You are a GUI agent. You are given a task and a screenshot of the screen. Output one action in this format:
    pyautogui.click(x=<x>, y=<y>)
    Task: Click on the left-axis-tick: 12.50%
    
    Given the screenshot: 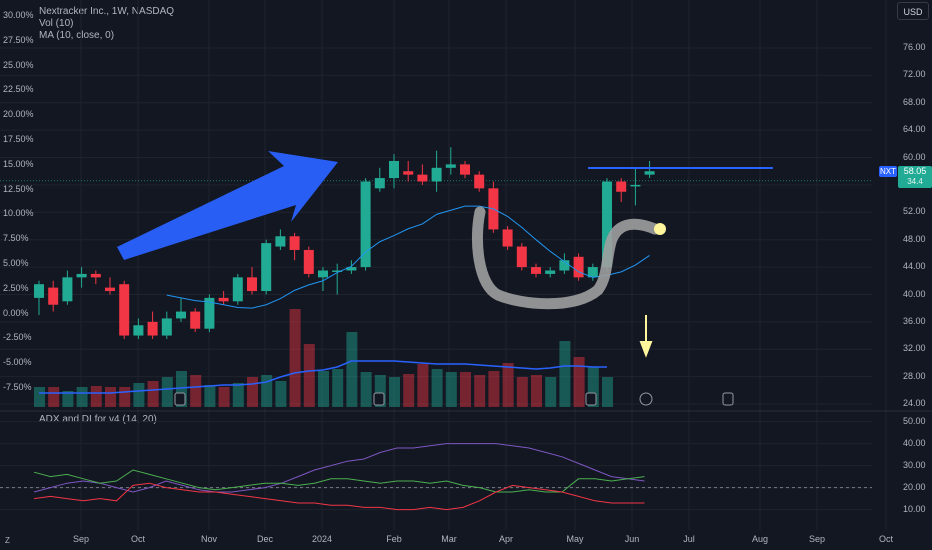 What is the action you would take?
    pyautogui.click(x=18, y=188)
    